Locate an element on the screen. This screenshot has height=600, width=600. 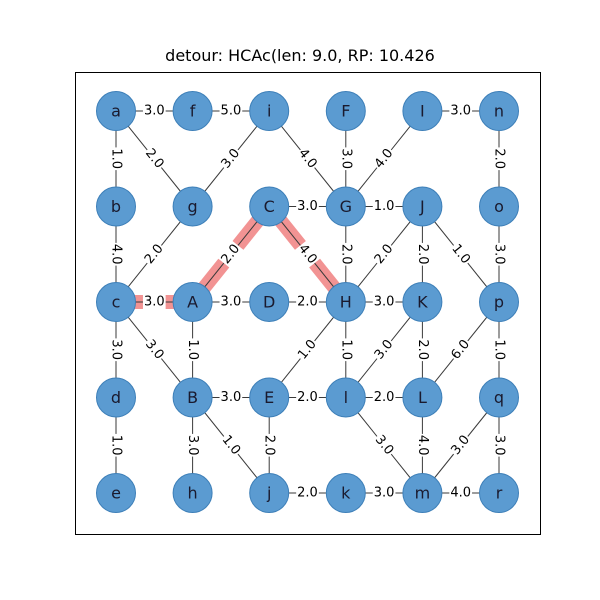
node-label: B is located at coordinates (192, 397).